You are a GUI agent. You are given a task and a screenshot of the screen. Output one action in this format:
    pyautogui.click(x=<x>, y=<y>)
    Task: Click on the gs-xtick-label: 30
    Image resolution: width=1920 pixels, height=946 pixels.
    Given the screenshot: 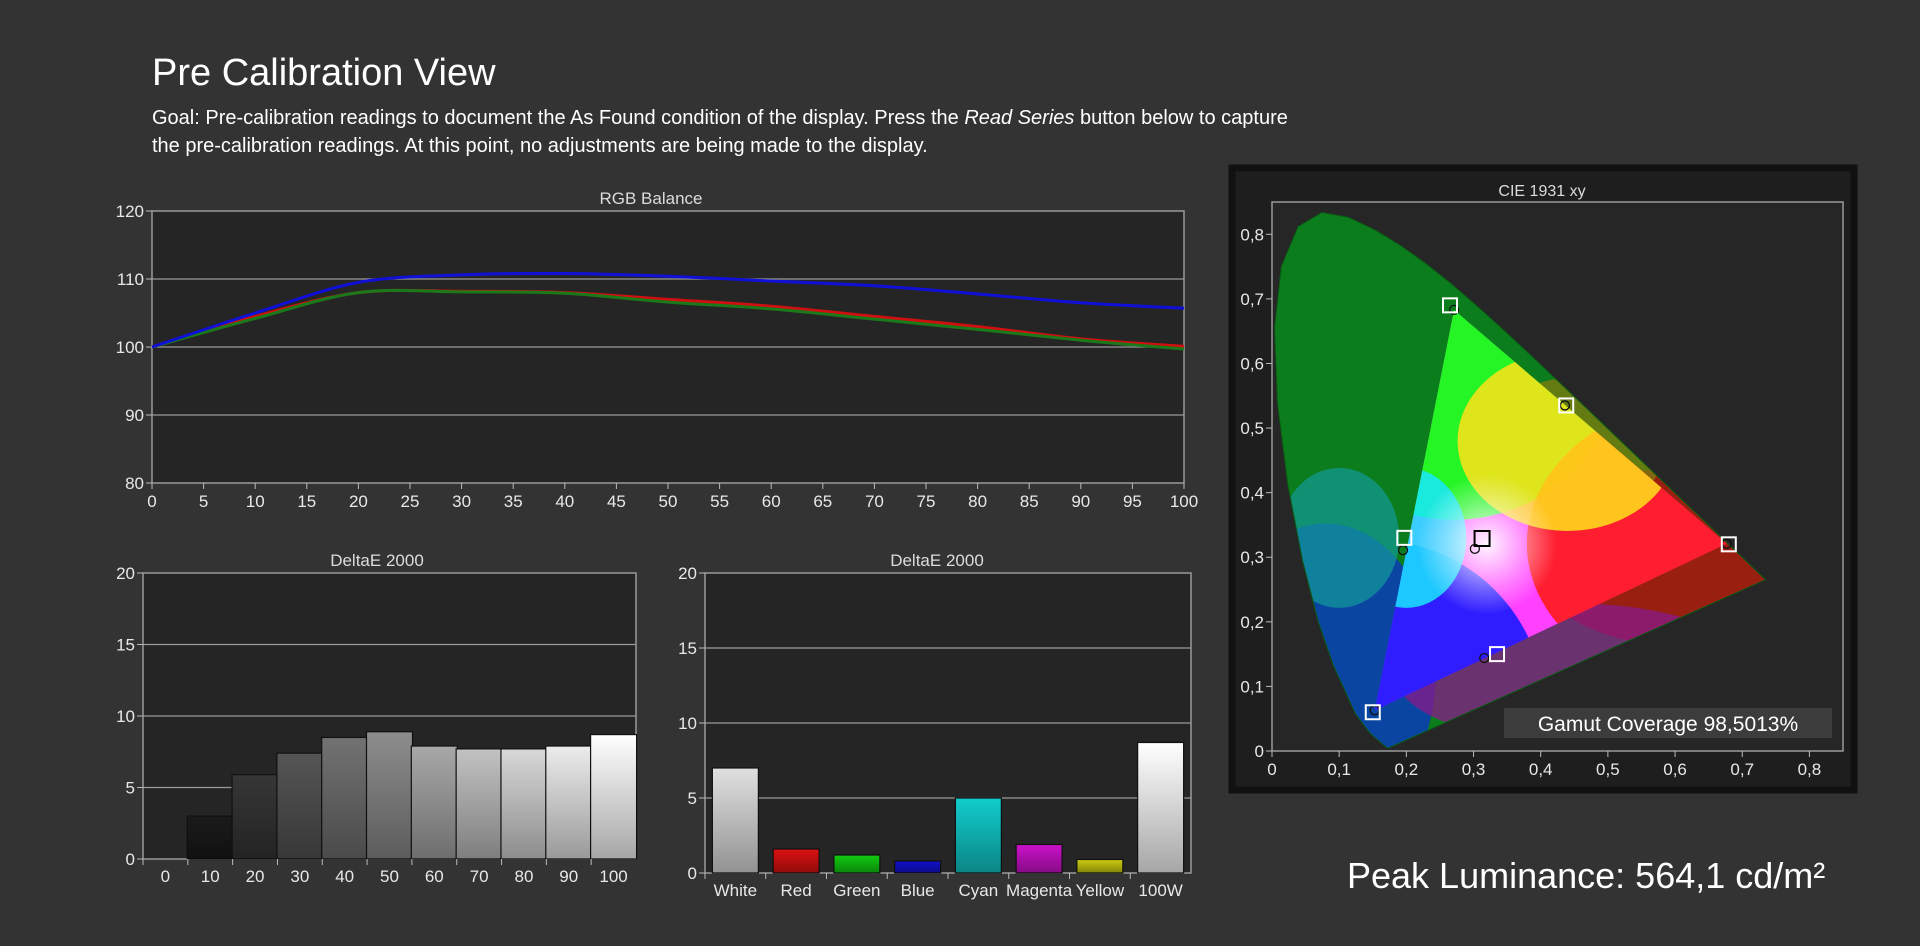 What is the action you would take?
    pyautogui.click(x=299, y=876)
    